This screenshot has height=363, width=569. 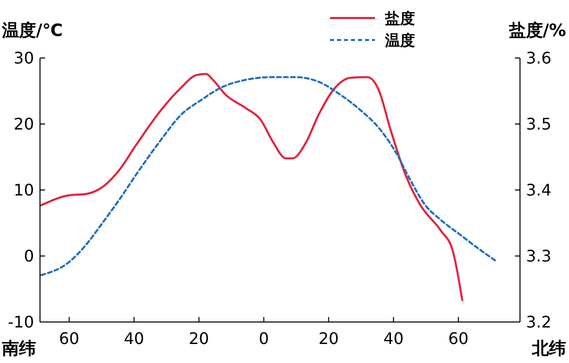 I want to click on text: 南纬, so click(x=18, y=349).